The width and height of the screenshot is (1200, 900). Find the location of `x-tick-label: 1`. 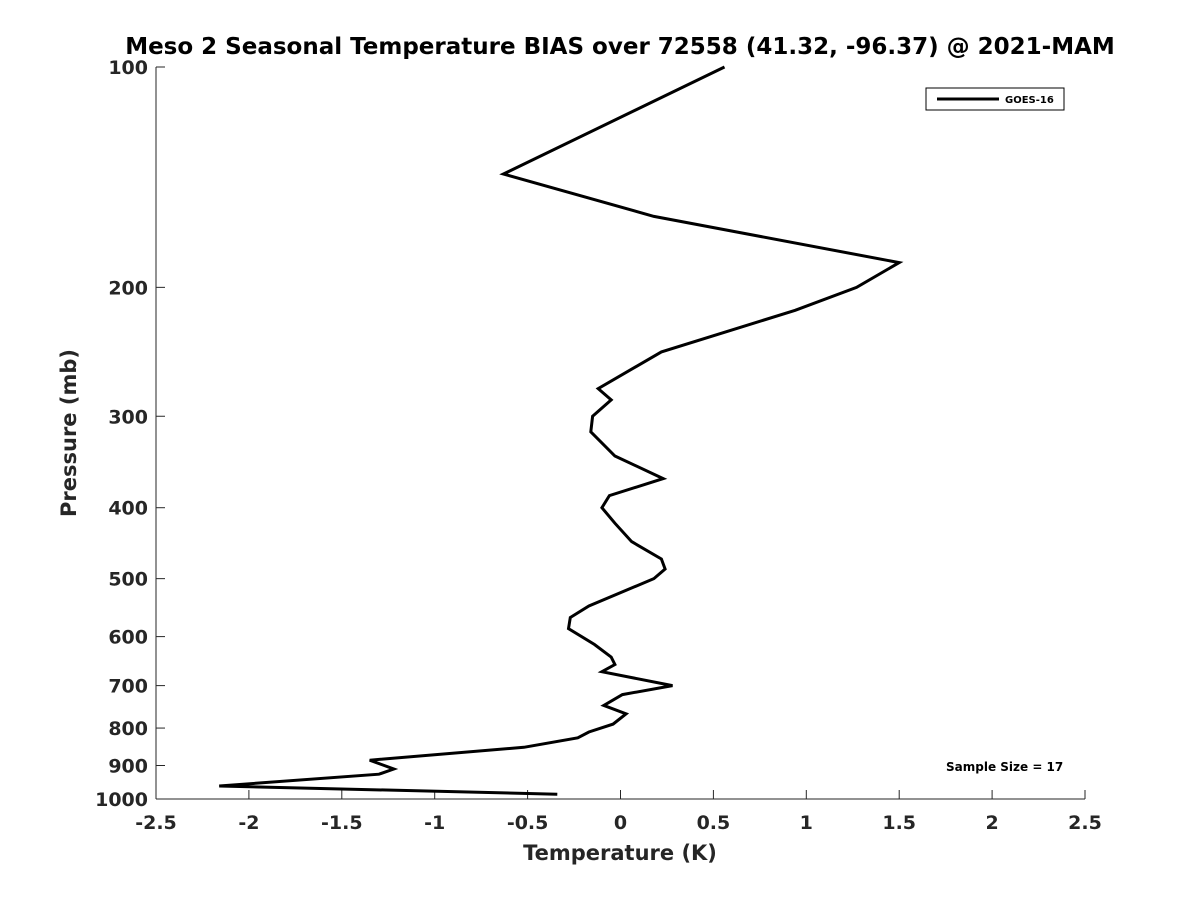

x-tick-label: 1 is located at coordinates (806, 823).